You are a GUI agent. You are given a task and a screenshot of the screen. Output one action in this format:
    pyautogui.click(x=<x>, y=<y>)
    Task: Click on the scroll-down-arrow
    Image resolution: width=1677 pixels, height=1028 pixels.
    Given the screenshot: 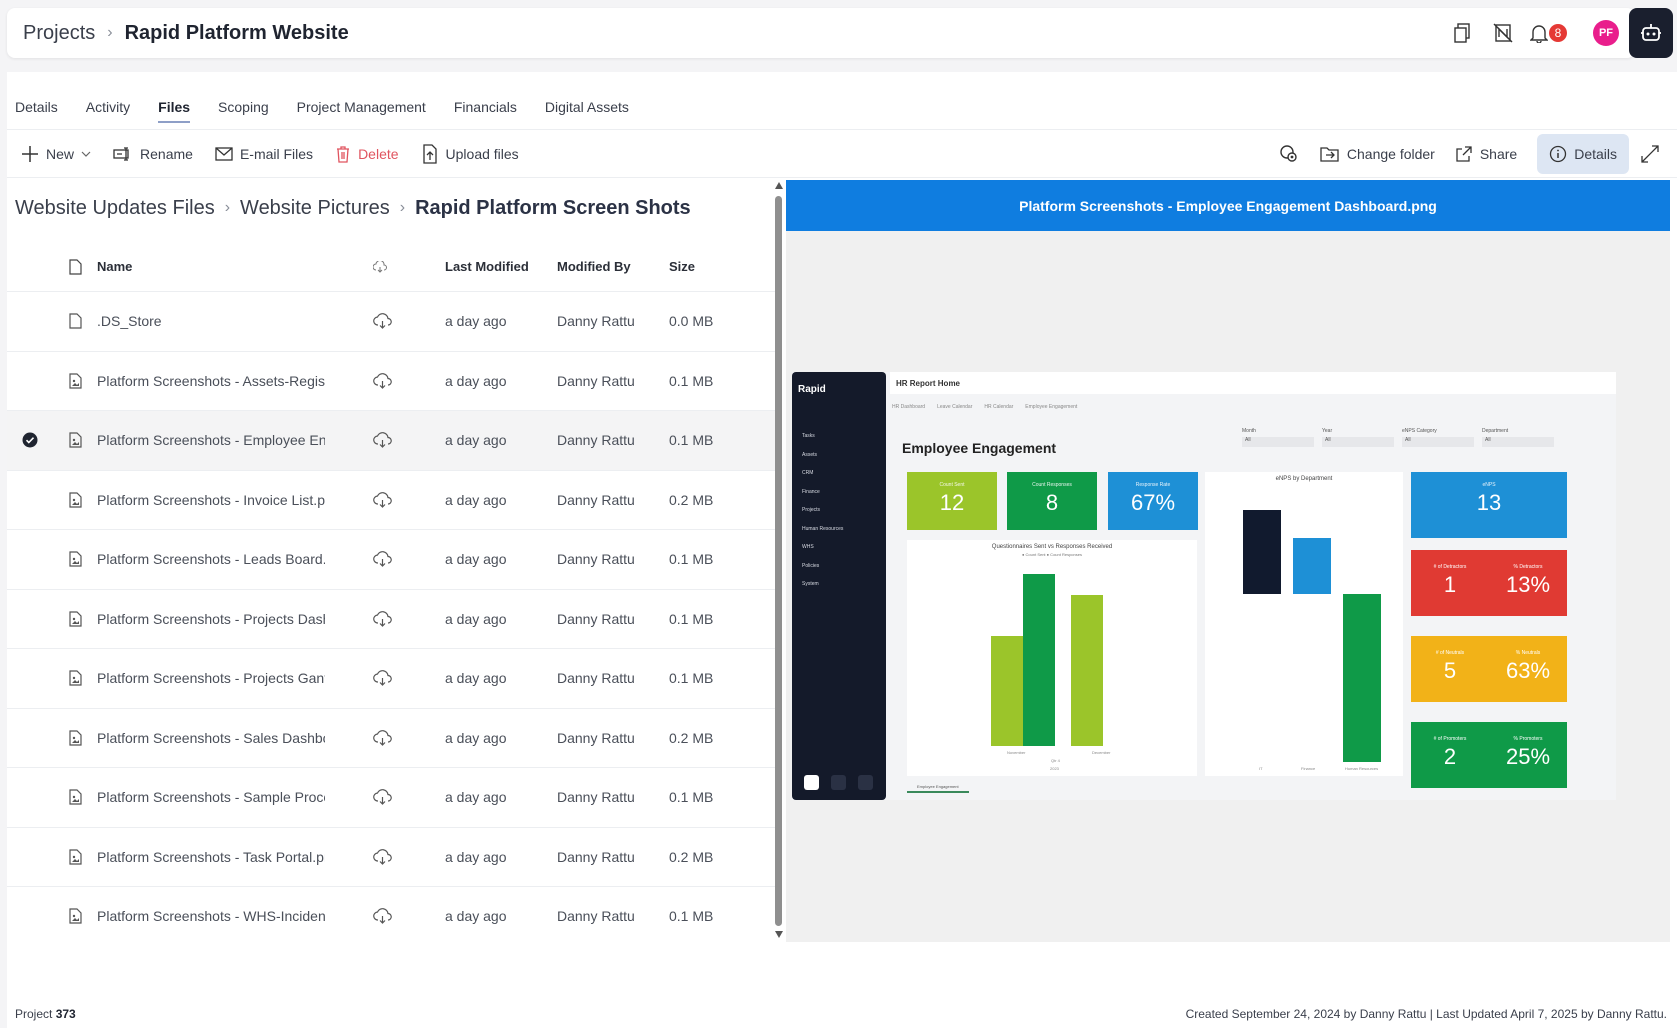 What is the action you would take?
    pyautogui.click(x=779, y=934)
    